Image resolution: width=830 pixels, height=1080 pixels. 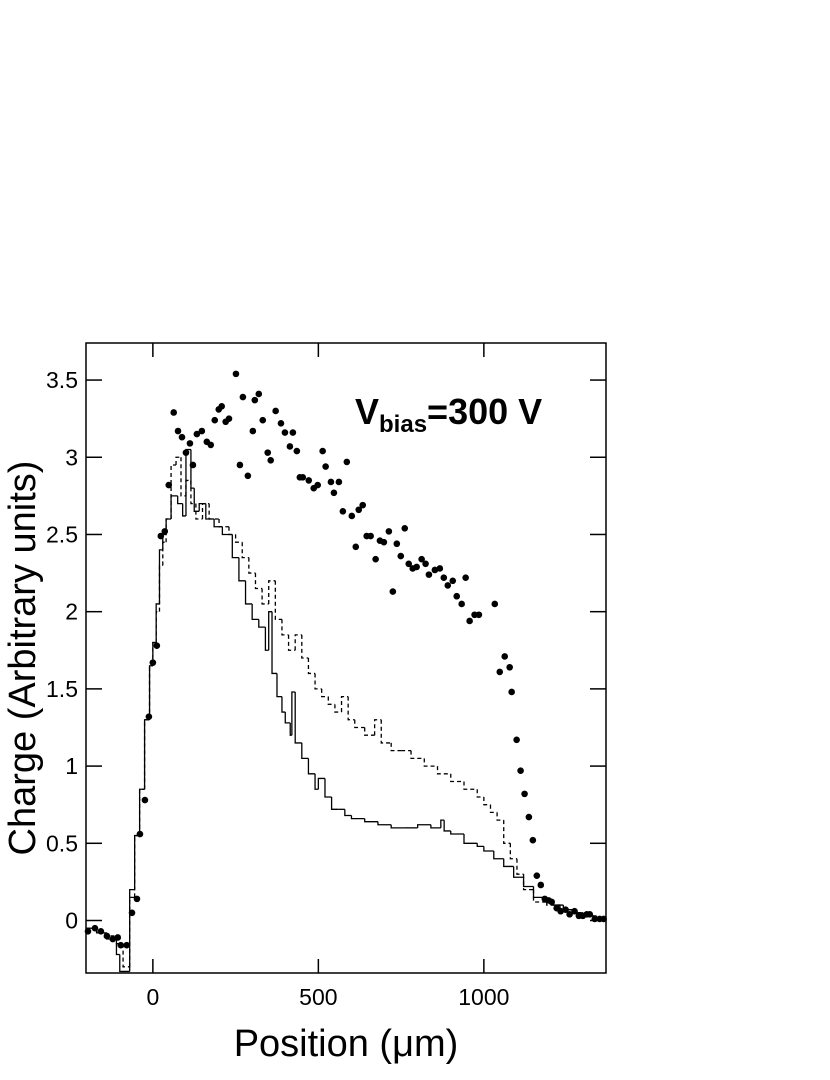 What do you see at coordinates (71, 766) in the screenshot?
I see `y-tick-label: 1` at bounding box center [71, 766].